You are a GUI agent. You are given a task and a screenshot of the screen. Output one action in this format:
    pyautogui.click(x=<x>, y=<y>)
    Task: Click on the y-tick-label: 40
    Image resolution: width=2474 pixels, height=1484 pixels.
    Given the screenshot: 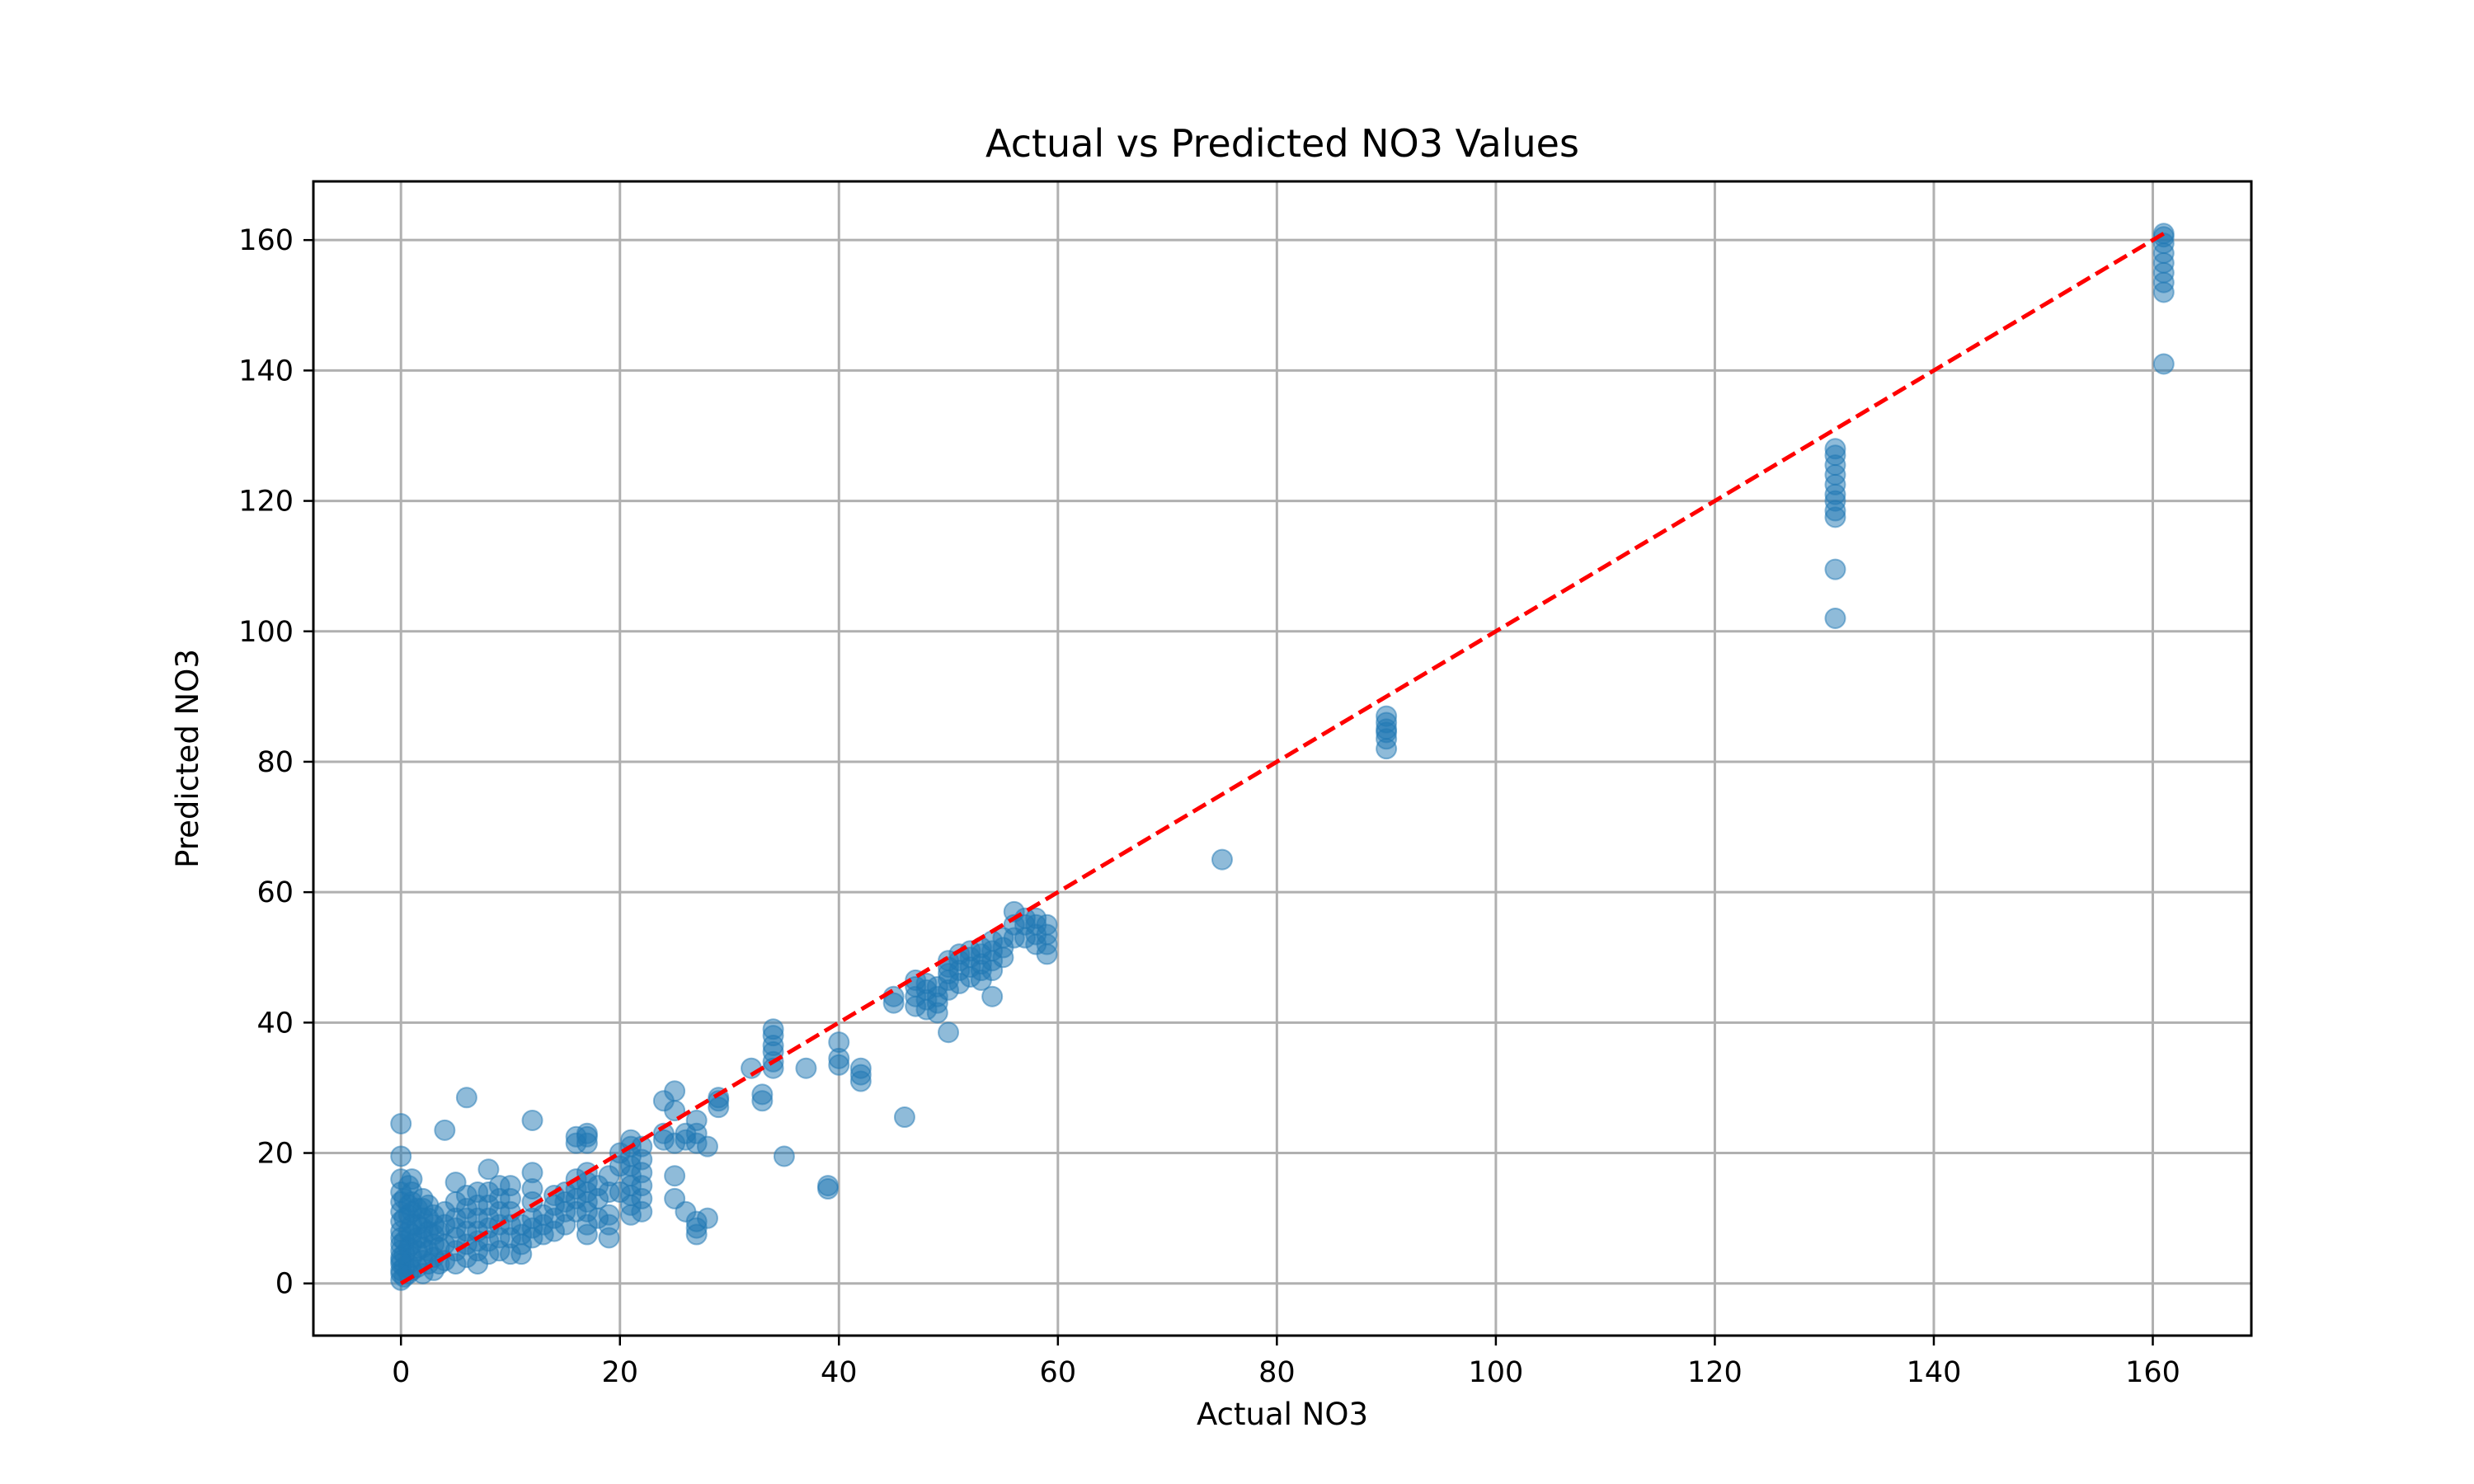 What is the action you would take?
    pyautogui.click(x=275, y=1024)
    